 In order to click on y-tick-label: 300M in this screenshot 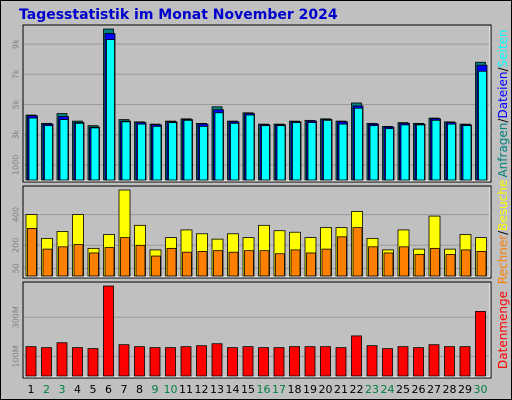, I will do `click(16, 317)`.